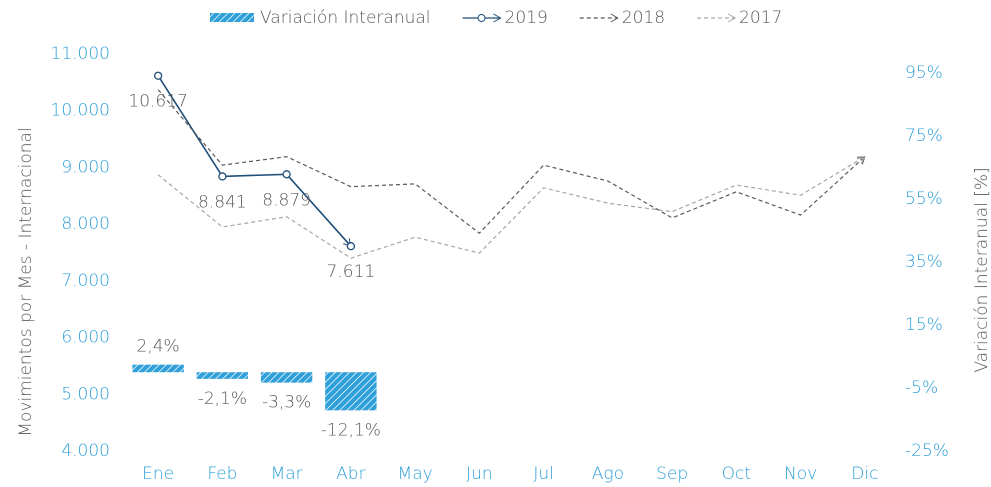 This screenshot has width=991, height=487. Describe the element at coordinates (345, 18) in the screenshot. I see `legend-label: Variación Interanual` at that location.